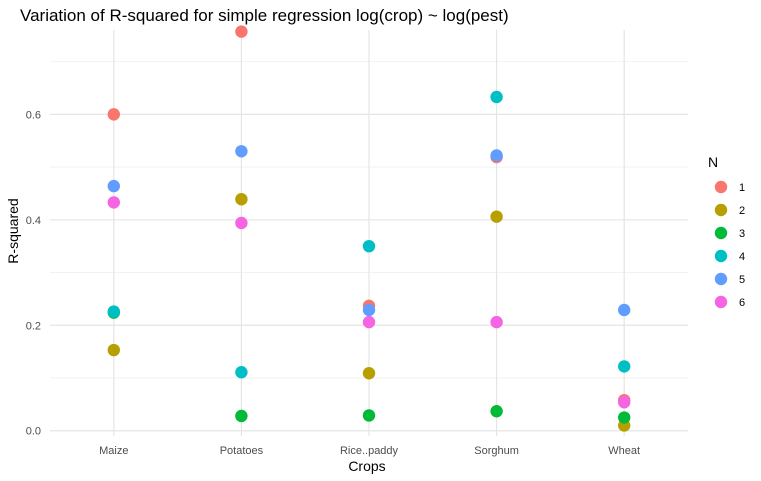 The height and width of the screenshot is (481, 761). Describe the element at coordinates (13, 230) in the screenshot. I see `y-axis-title: R-squared` at that location.